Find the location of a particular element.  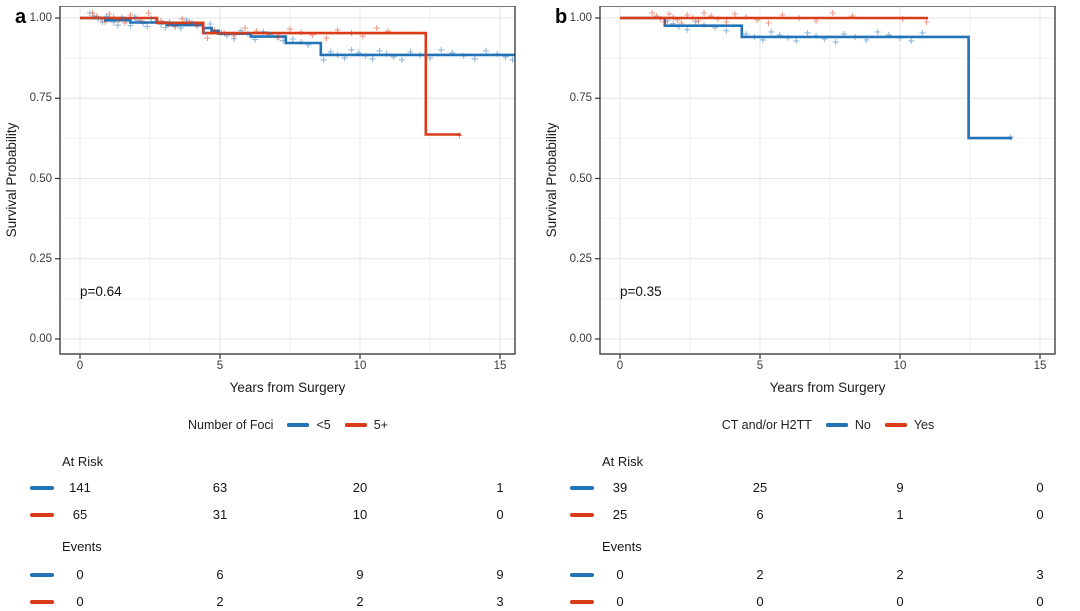

risk-count: 10 is located at coordinates (360, 514).